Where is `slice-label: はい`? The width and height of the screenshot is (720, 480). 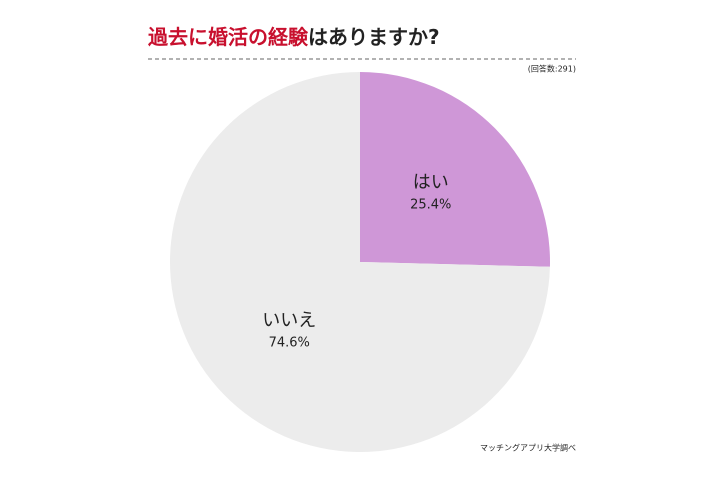 slice-label: はい is located at coordinates (431, 182).